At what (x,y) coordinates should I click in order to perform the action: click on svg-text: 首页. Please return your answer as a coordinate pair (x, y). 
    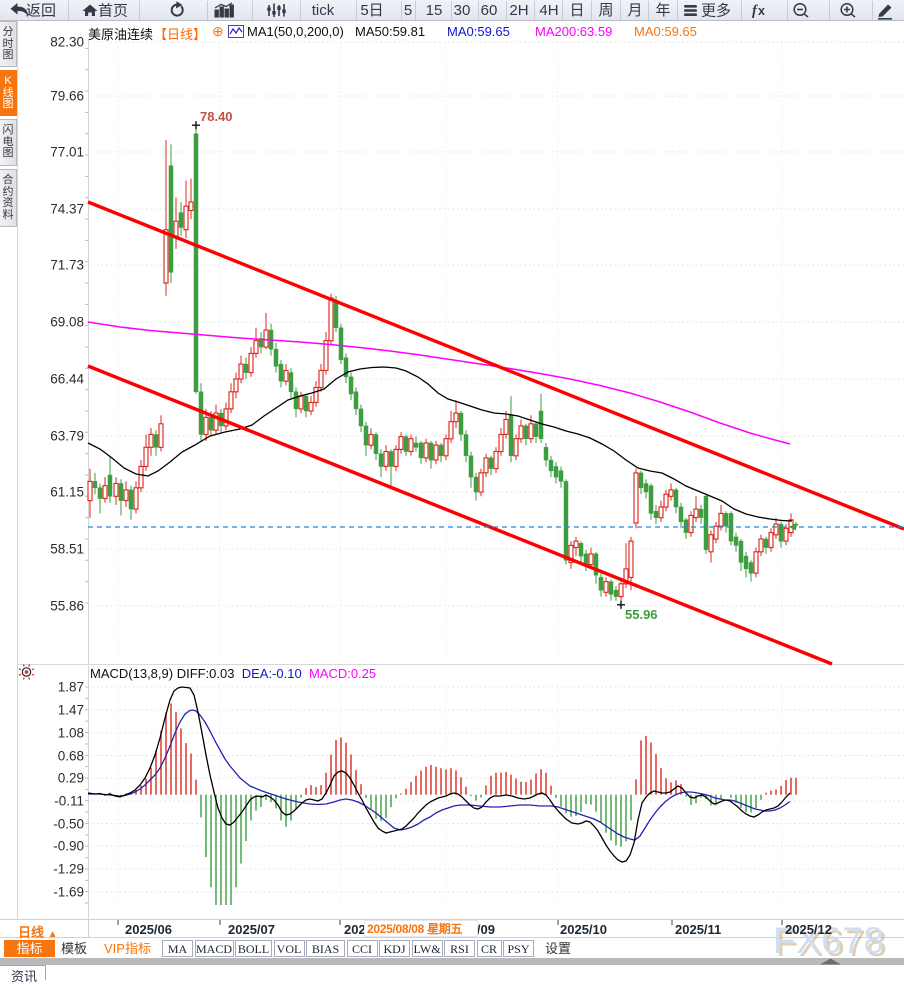
    Looking at the image, I should click on (113, 11).